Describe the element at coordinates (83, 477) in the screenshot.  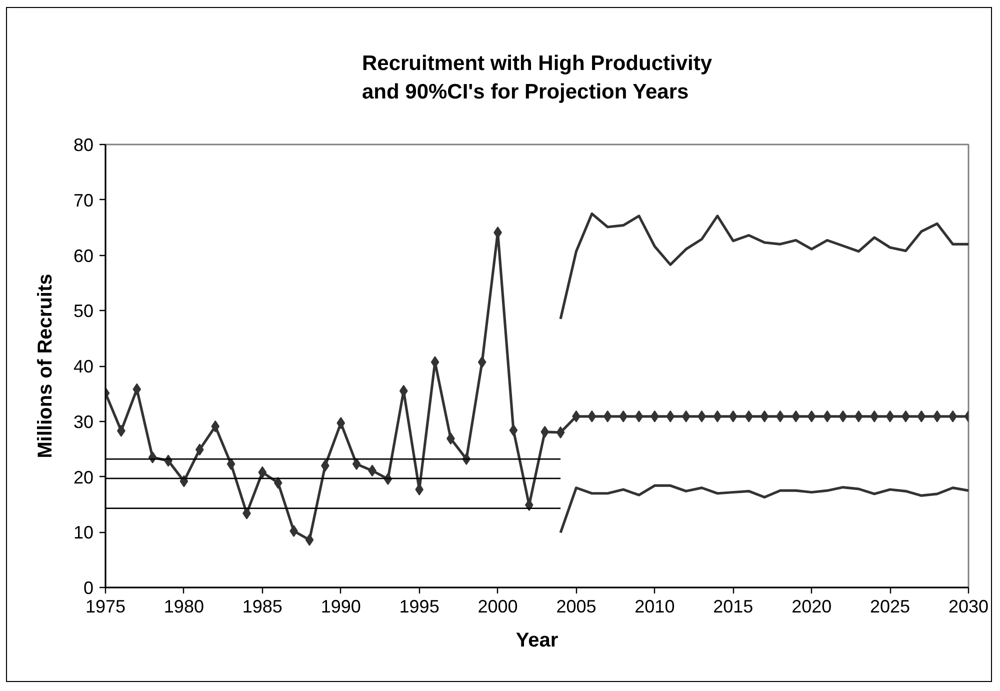
I see `y-tick-label: 20` at that location.